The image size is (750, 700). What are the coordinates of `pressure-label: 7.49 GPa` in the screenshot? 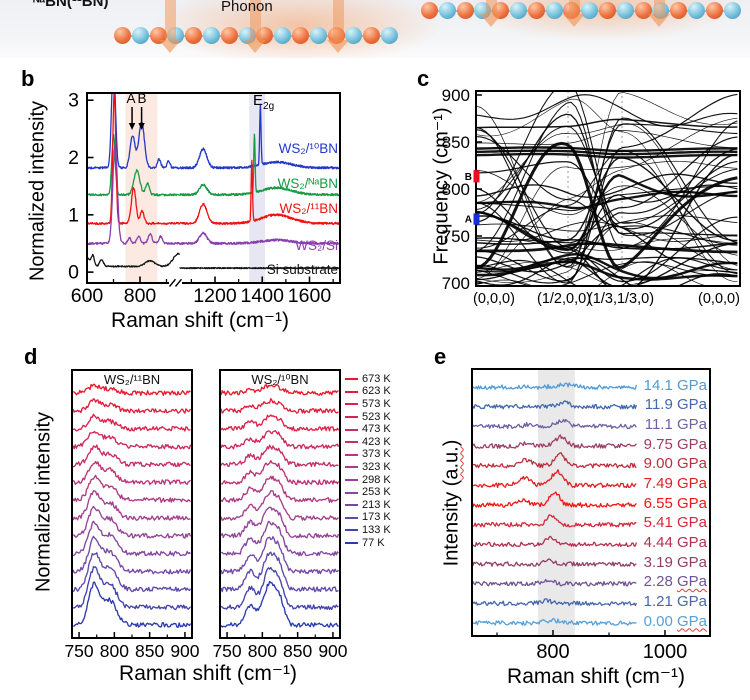 It's located at (652, 483).